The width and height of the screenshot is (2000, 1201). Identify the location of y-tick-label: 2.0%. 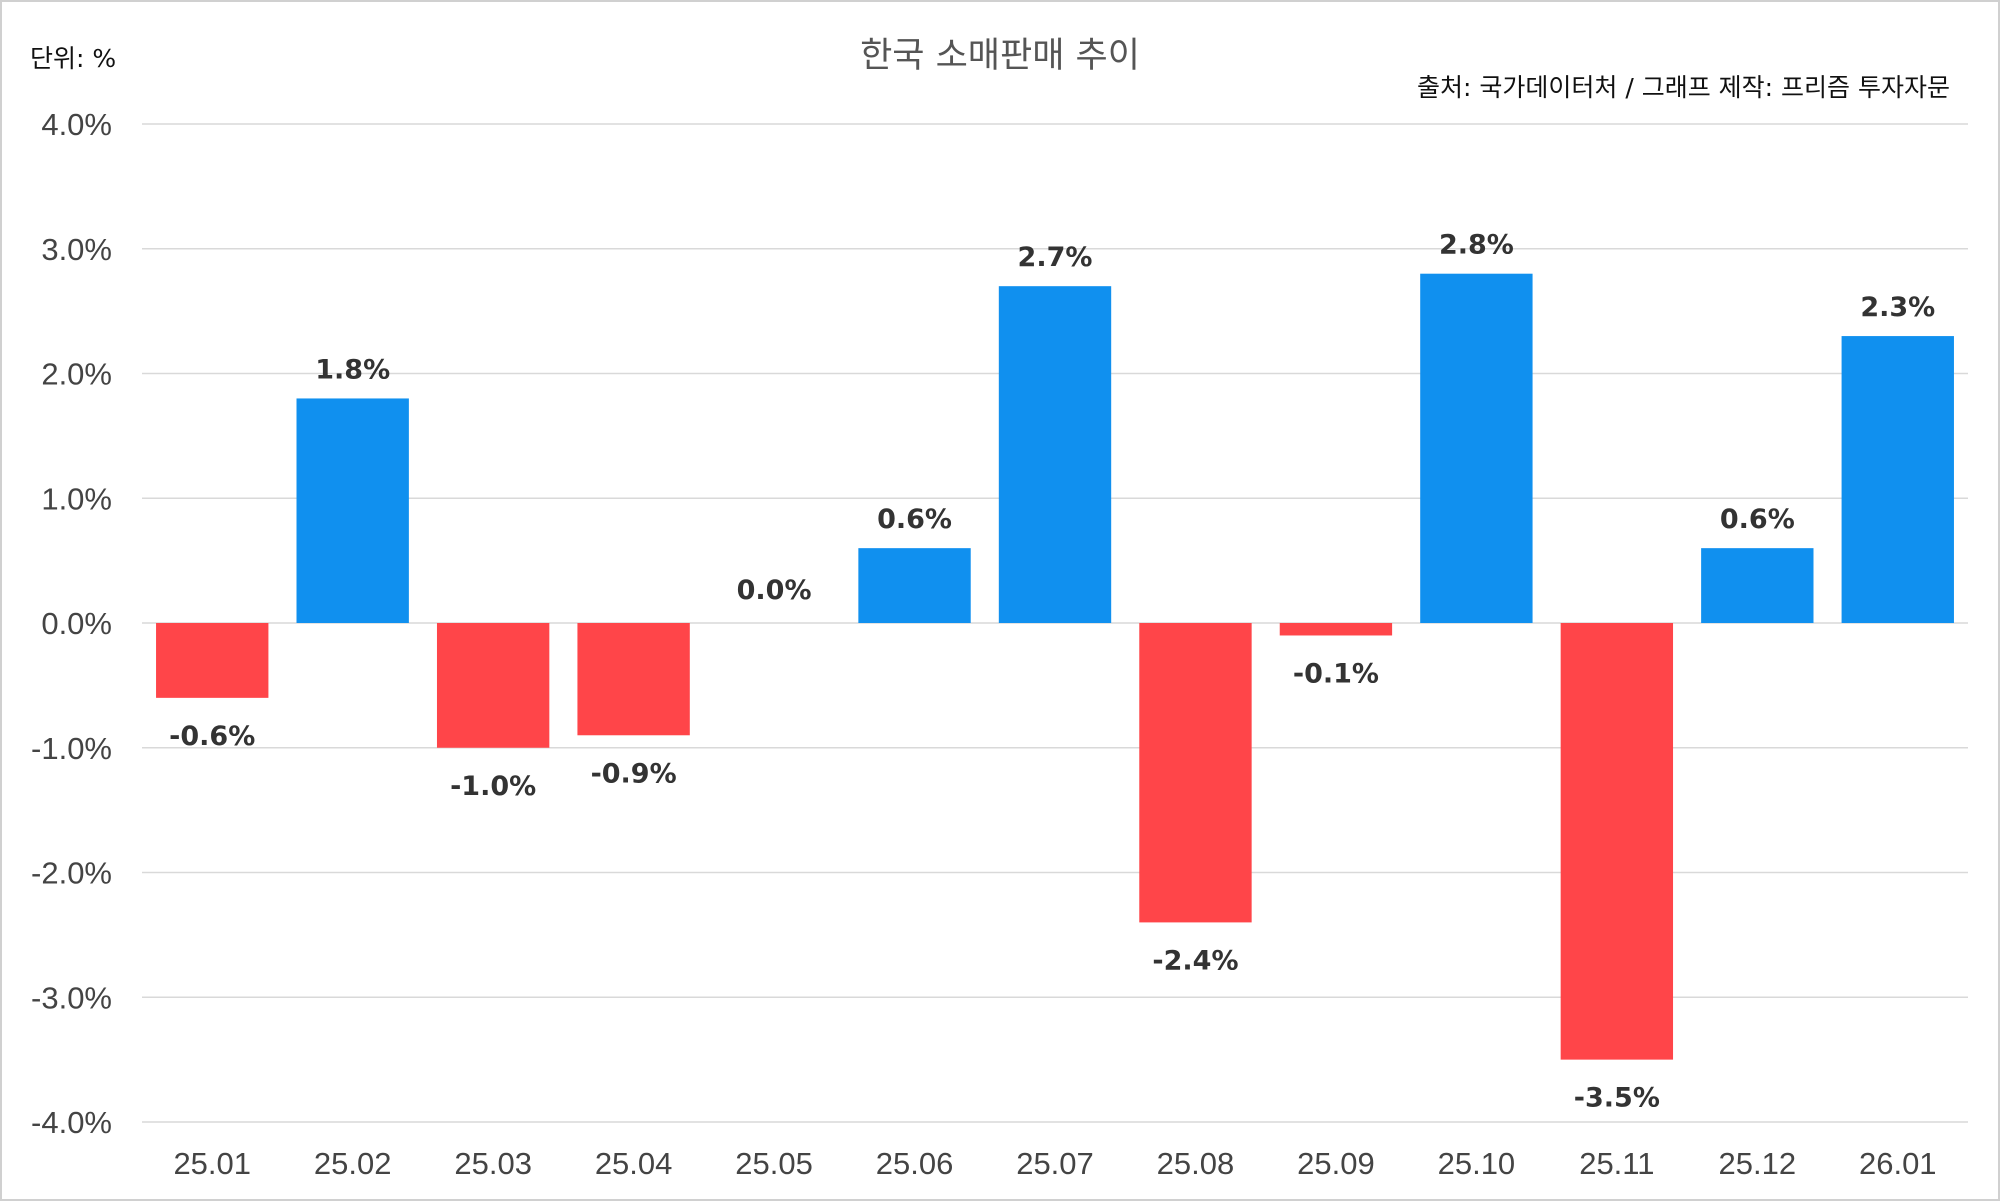
(76, 374).